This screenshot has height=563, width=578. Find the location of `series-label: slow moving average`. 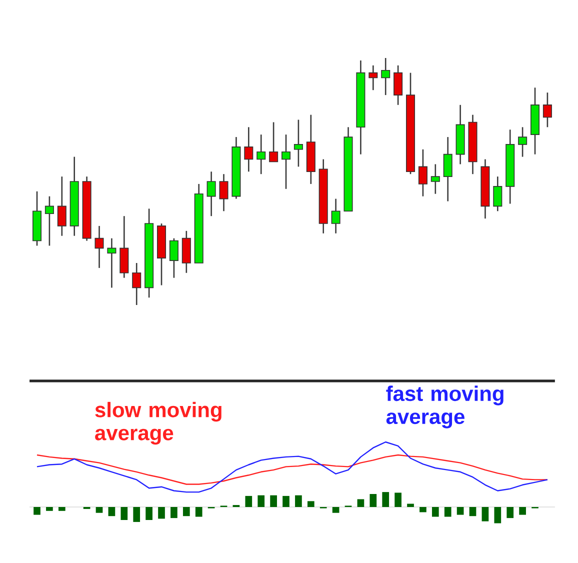

series-label: slow moving average is located at coordinates (158, 423).